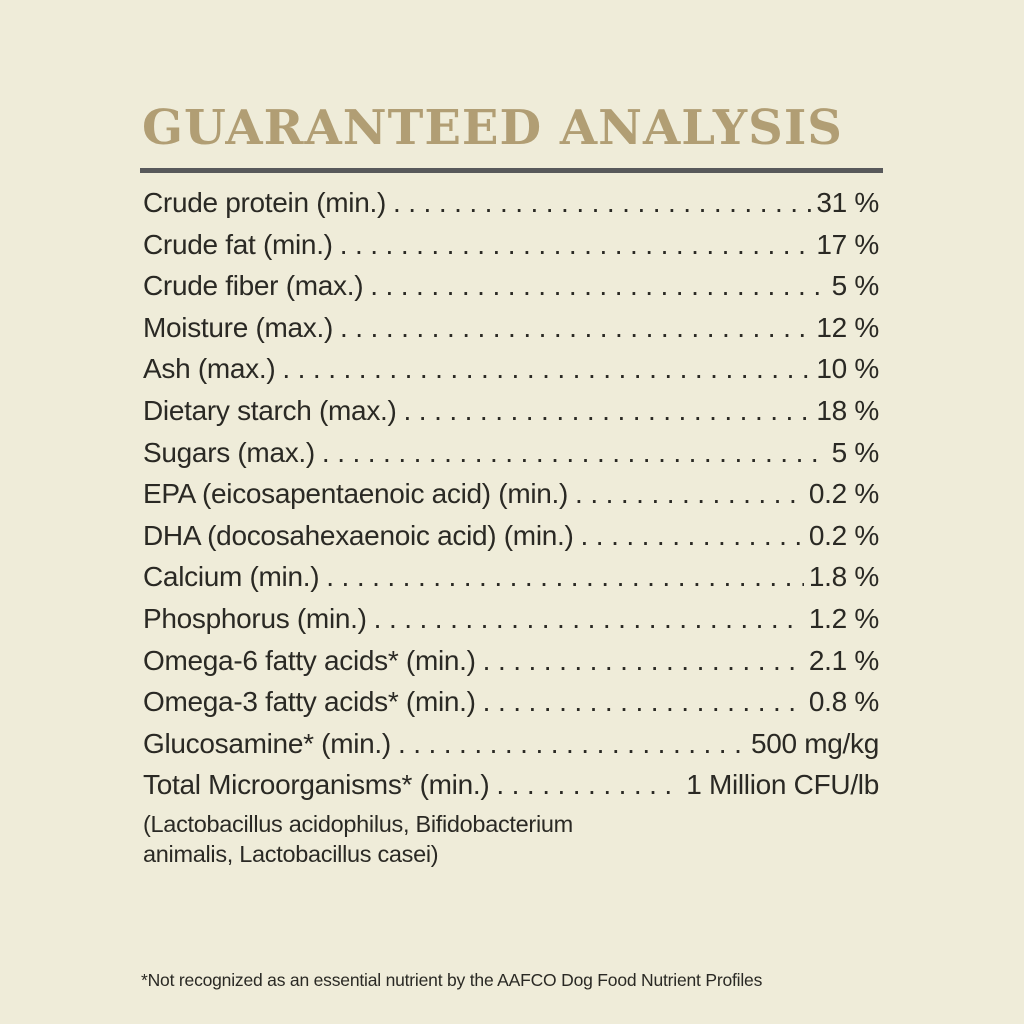  What do you see at coordinates (238, 327) in the screenshot?
I see `nutrient-label: Moisture (max.)` at bounding box center [238, 327].